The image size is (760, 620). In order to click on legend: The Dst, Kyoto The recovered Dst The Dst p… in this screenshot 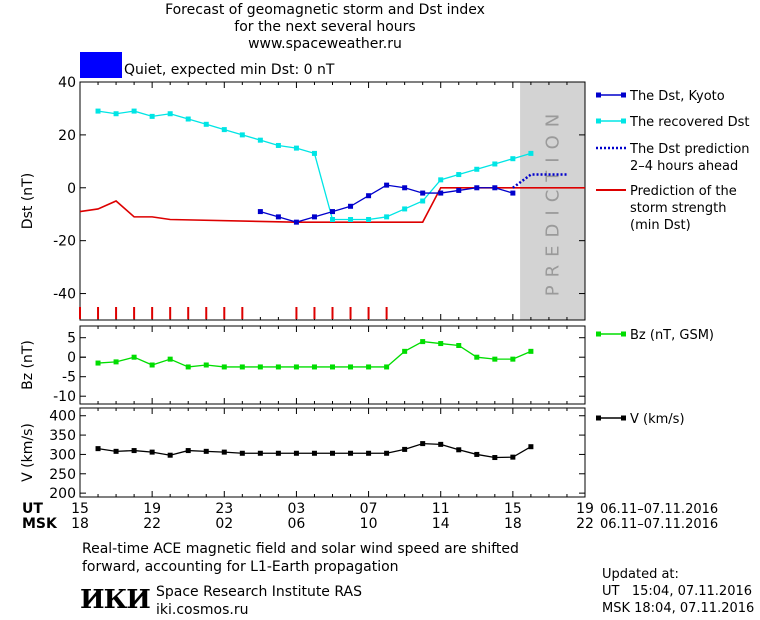, I will do `click(673, 258)`.